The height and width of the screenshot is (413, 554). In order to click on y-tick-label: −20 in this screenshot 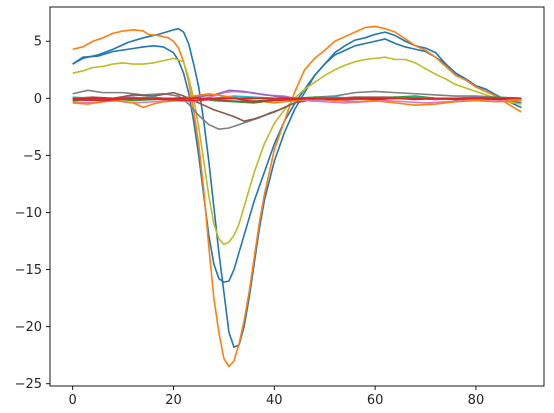, I will do `click(28, 327)`.